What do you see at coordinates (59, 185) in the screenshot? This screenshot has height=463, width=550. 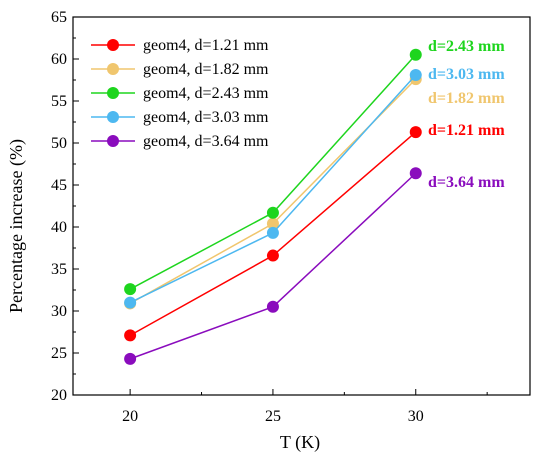 I see `y-tick-label: 45` at bounding box center [59, 185].